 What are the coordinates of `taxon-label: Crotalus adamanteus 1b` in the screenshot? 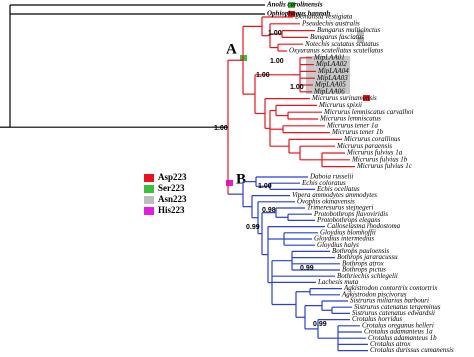 It's located at (402, 338).